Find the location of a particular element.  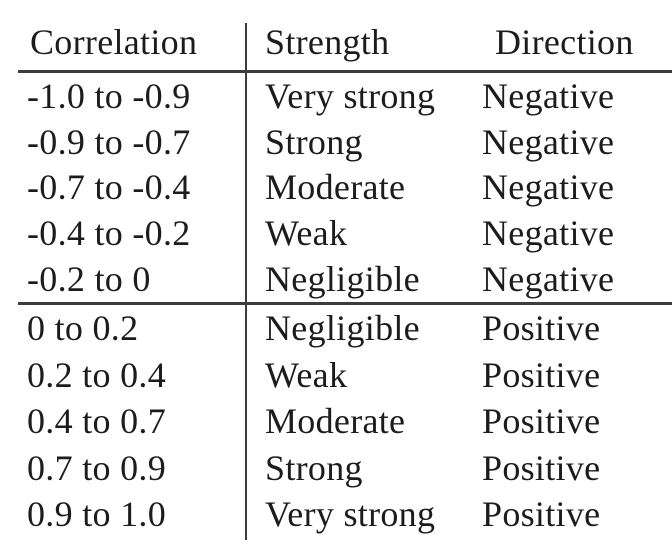

table-row: -0.2 to 0 Negligible Negative is located at coordinates (345, 279).